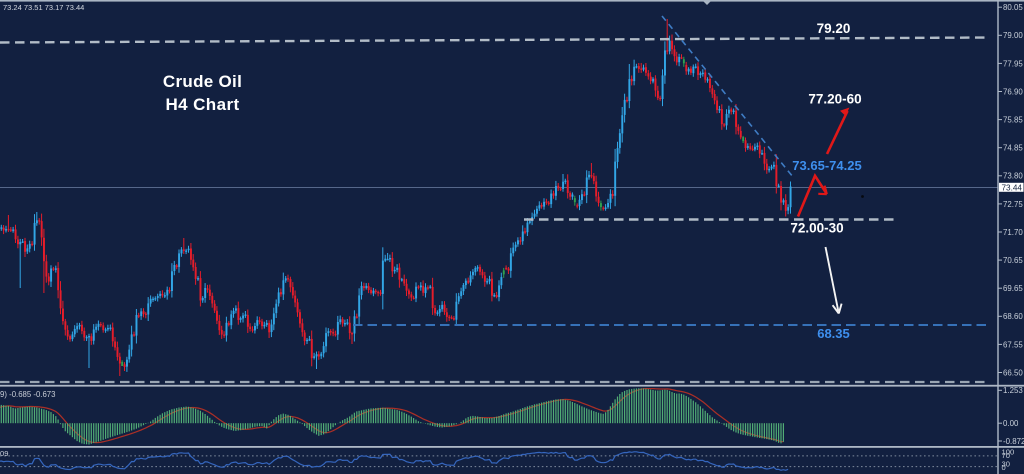 This screenshot has width=1024, height=474. Describe the element at coordinates (834, 99) in the screenshot. I see `svg-text: 77.20-60` at that location.